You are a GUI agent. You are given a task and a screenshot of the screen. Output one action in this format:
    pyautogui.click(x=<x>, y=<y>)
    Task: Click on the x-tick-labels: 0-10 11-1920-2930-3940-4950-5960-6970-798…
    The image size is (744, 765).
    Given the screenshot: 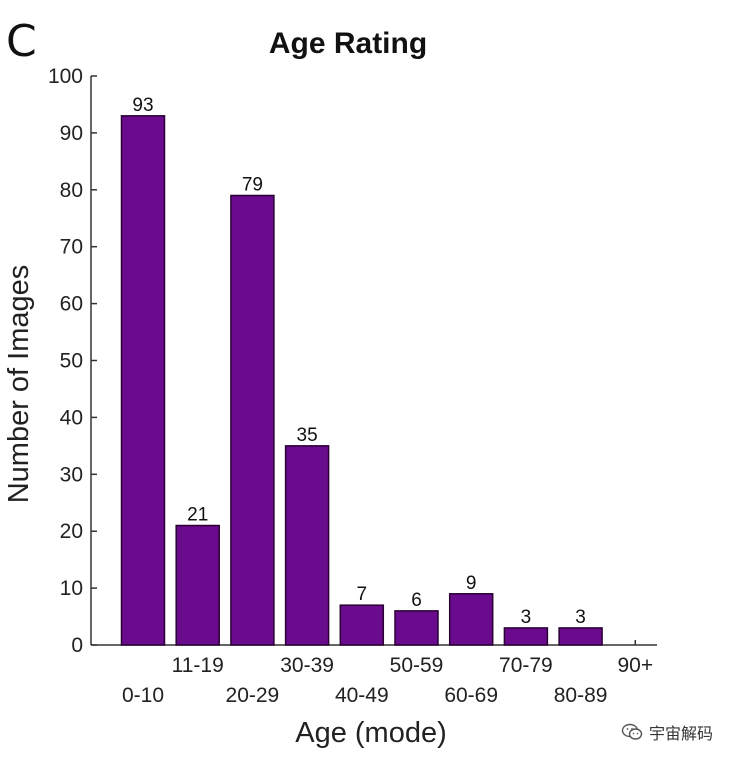 What is the action you would take?
    pyautogui.click(x=387, y=680)
    